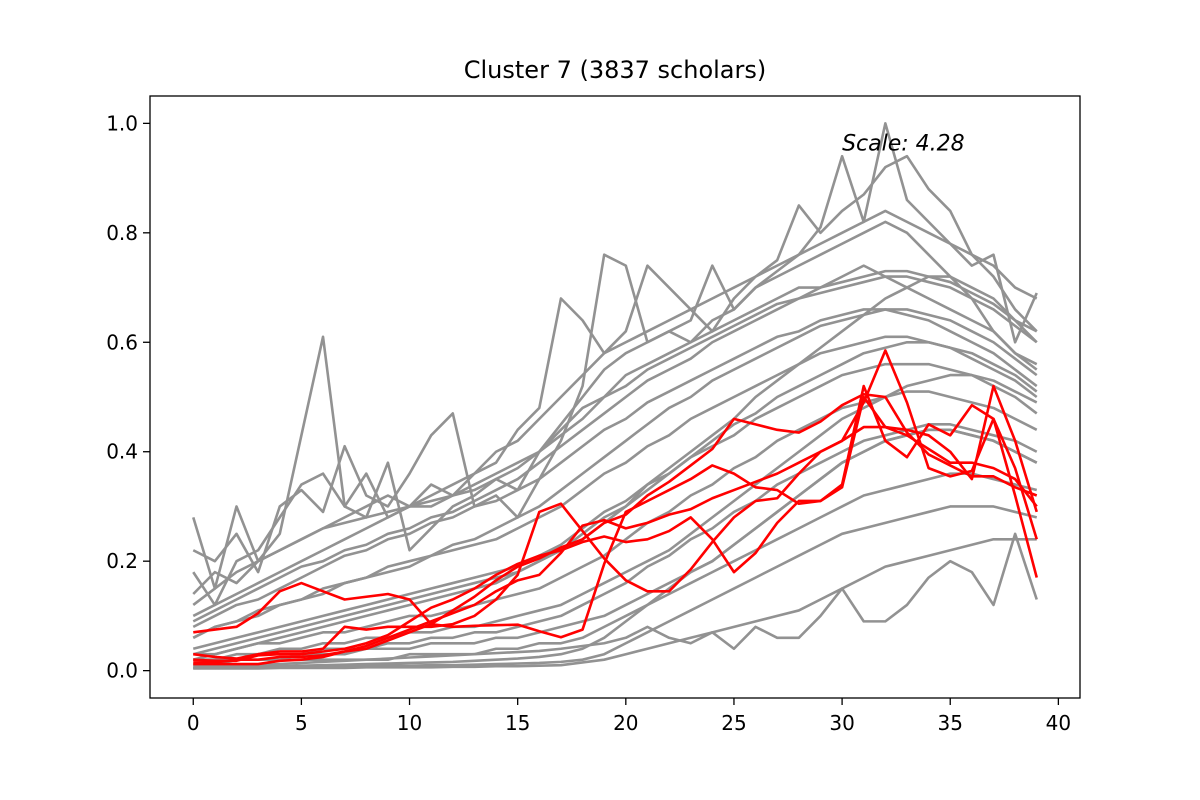  I want to click on y-tick-label: 0.0, so click(122, 671).